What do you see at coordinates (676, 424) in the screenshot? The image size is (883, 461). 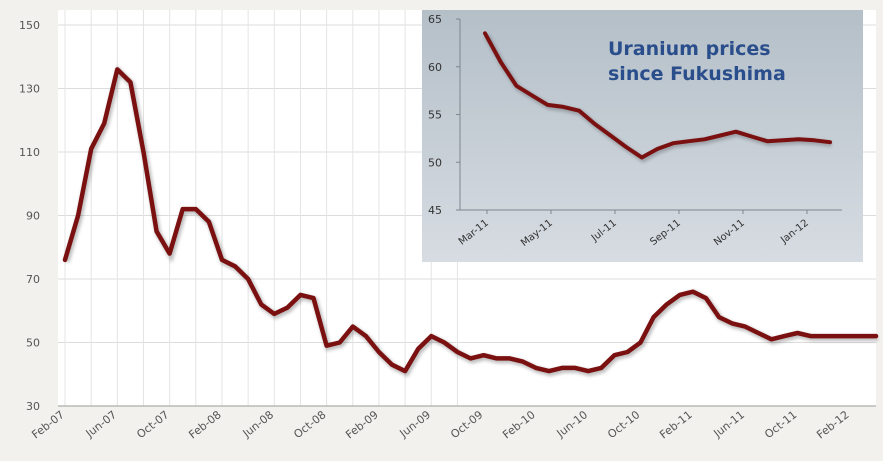 I see `main-x-tick-label: Feb-11` at bounding box center [676, 424].